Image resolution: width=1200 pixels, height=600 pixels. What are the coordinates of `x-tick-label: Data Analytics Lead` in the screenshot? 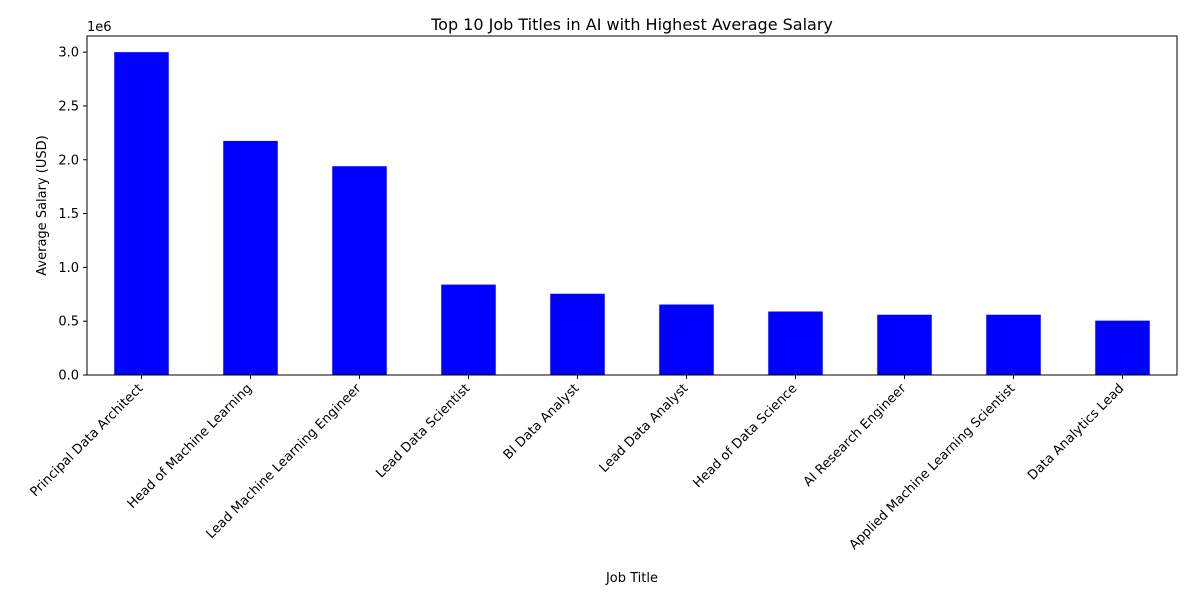 It's located at (1076, 432).